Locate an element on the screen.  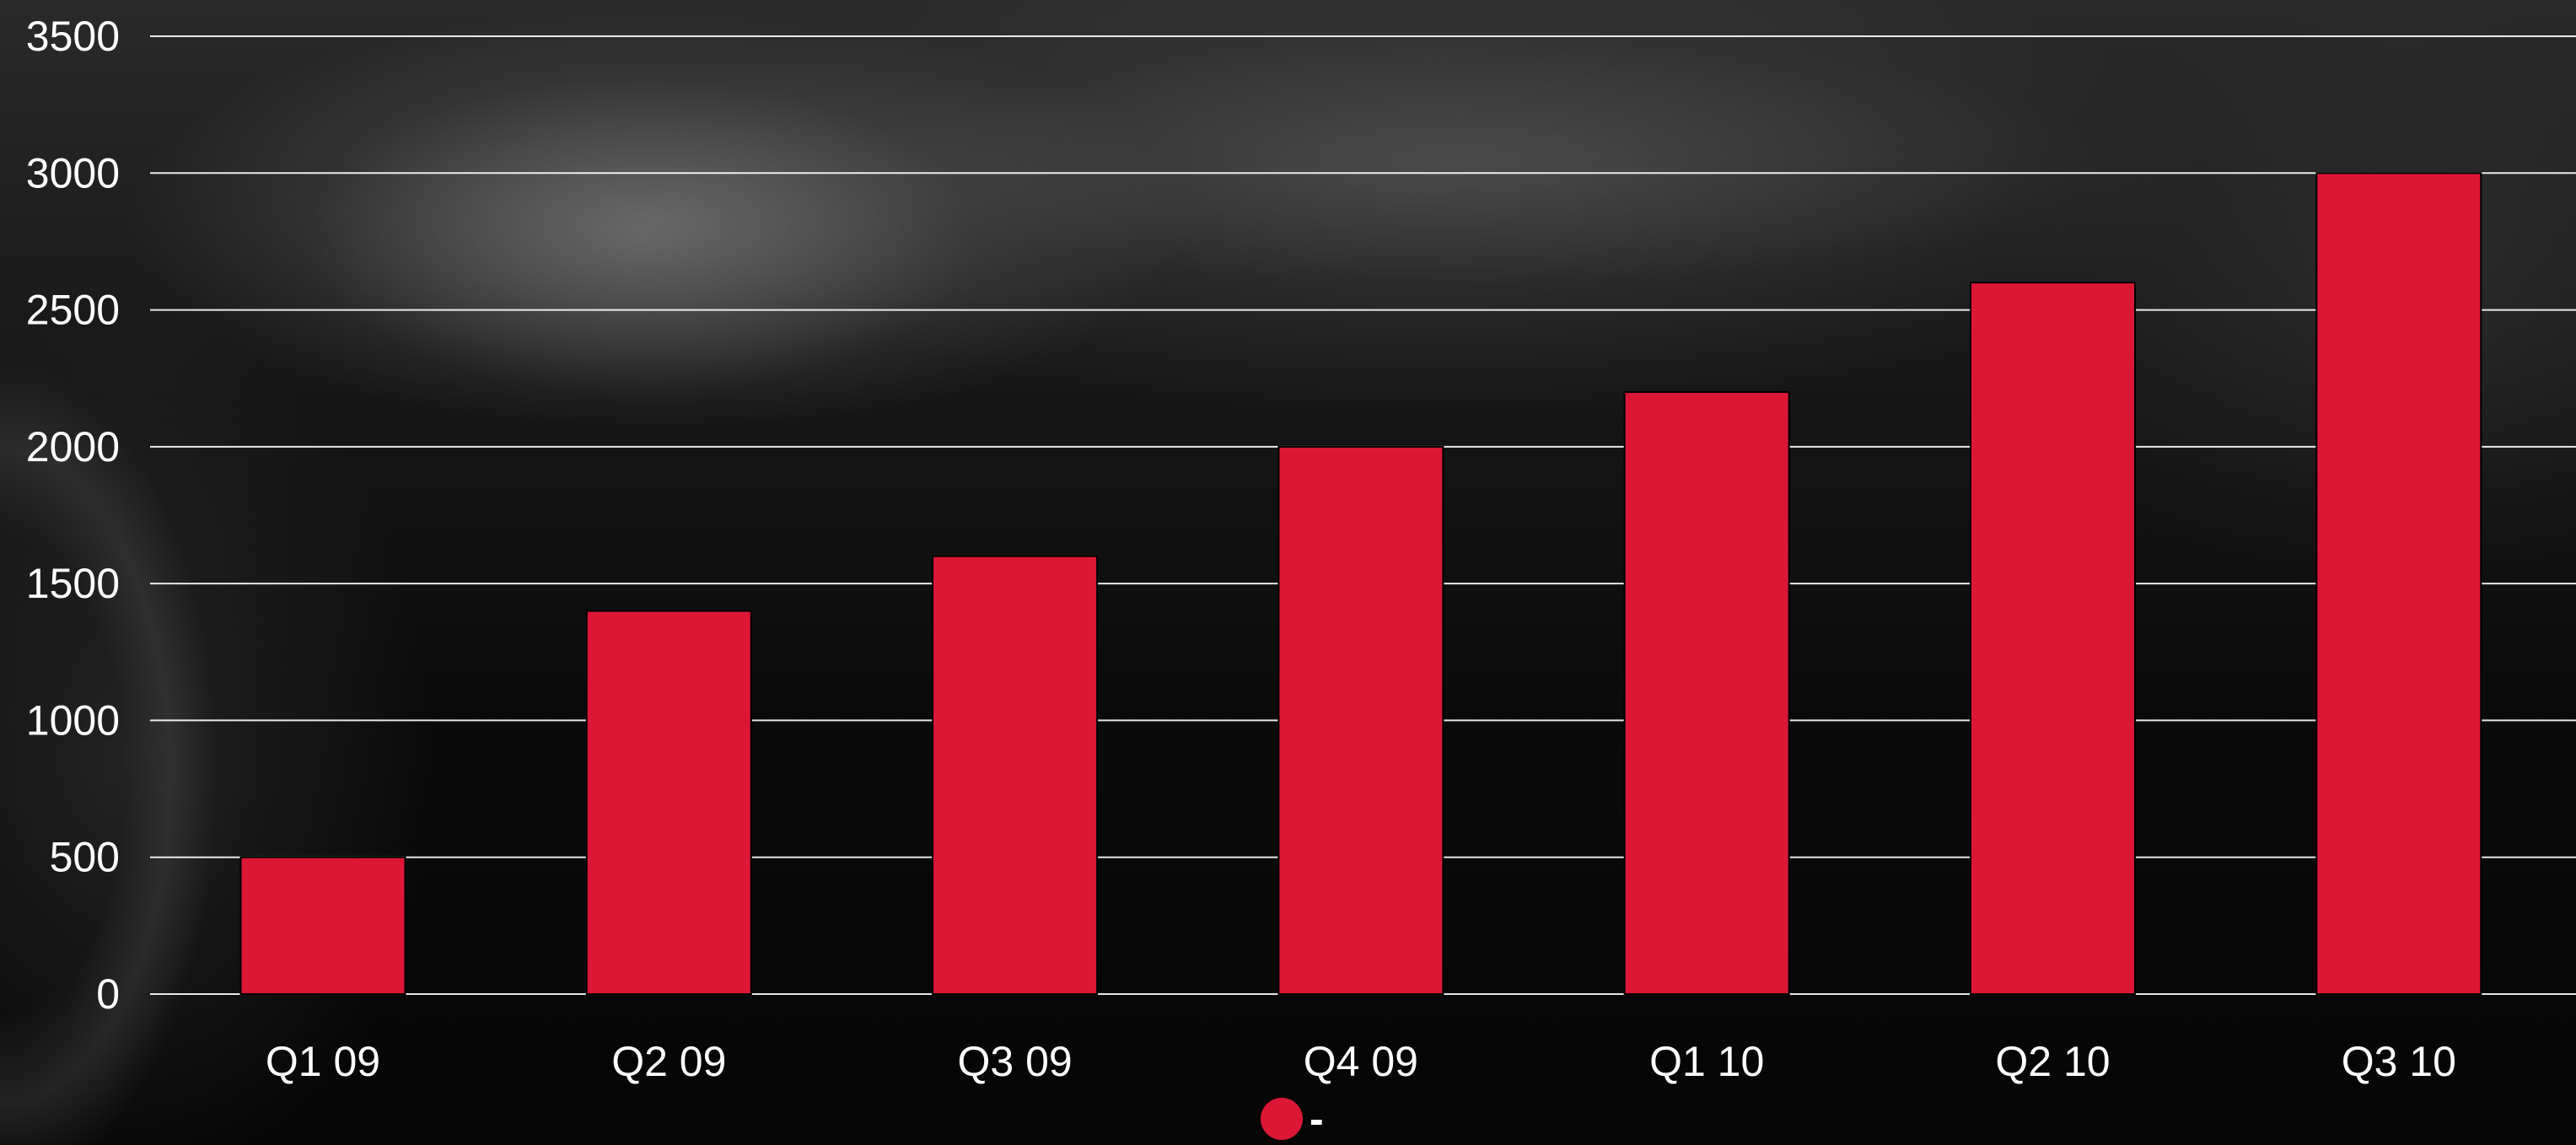
y-tick-label: 3500 is located at coordinates (73, 36).